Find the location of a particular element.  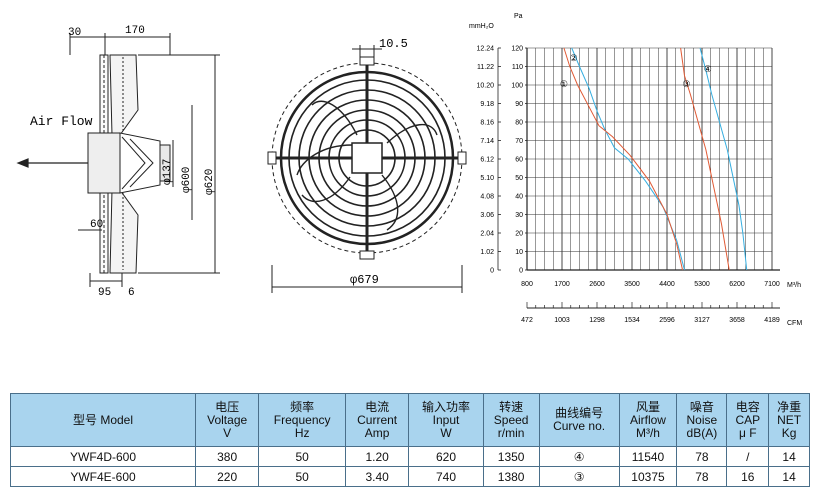

mmh2o-tick-label: 7.14 is located at coordinates (487, 141).